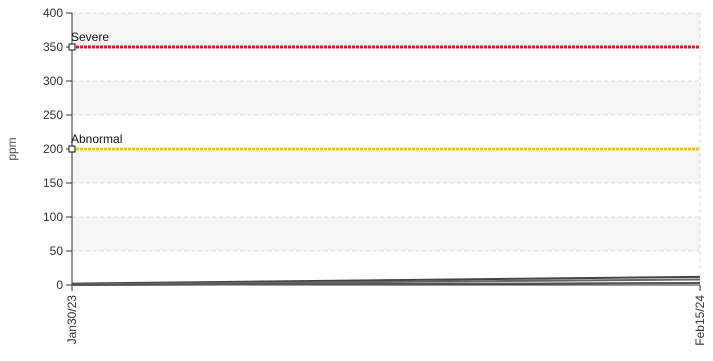 Image resolution: width=713 pixels, height=361 pixels. I want to click on y-axis-ticks: 0 50 100 150 200 250 300 350 400, so click(57, 149).